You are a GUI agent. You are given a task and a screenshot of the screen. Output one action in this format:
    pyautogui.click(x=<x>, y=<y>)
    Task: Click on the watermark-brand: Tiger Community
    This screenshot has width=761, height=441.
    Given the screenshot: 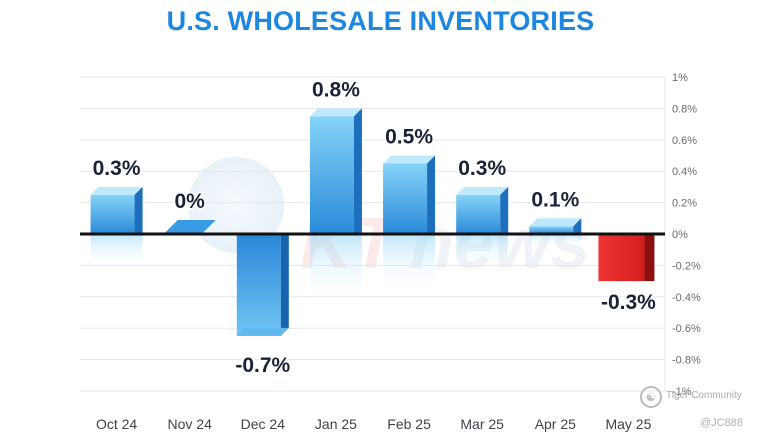 What is the action you would take?
    pyautogui.click(x=704, y=395)
    